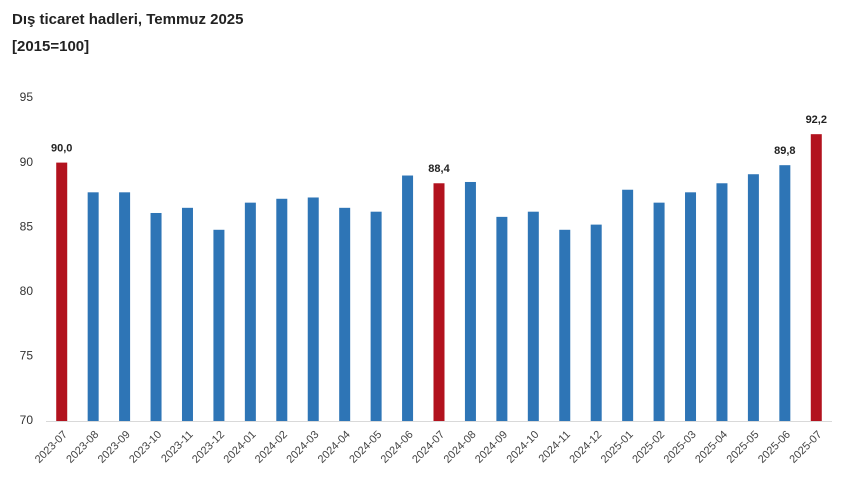 This screenshot has width=850, height=478. I want to click on x-tick-label: 2025-04, so click(711, 447).